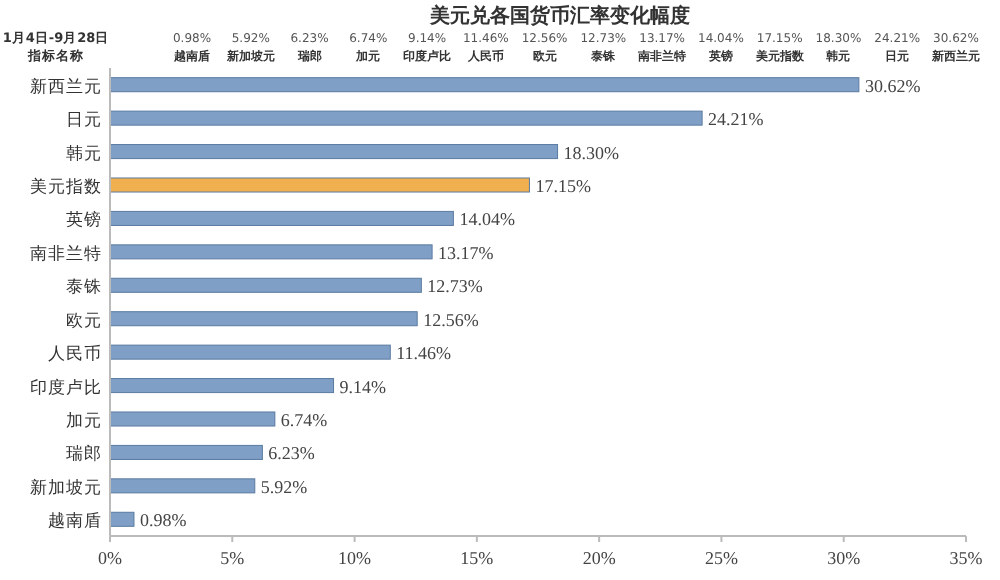  I want to click on y-tick-label: 欧元, so click(84, 320).